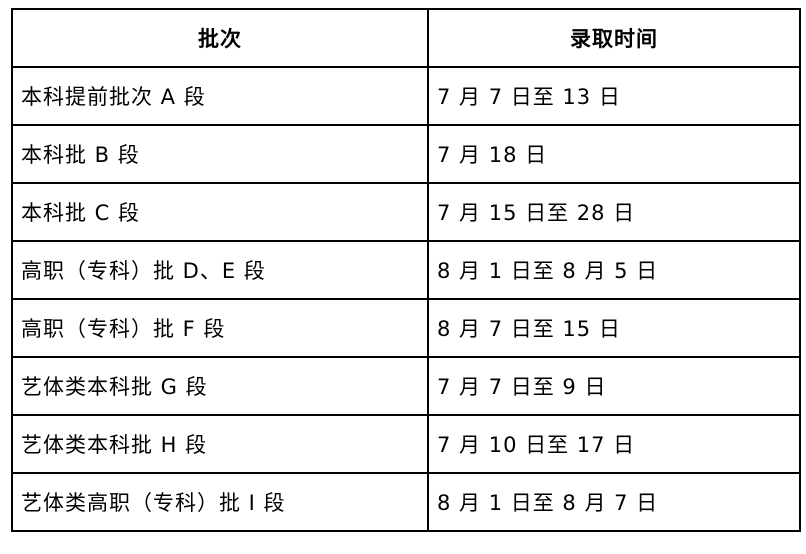  Describe the element at coordinates (220, 38) in the screenshot. I see `header-cell: 批次` at that location.